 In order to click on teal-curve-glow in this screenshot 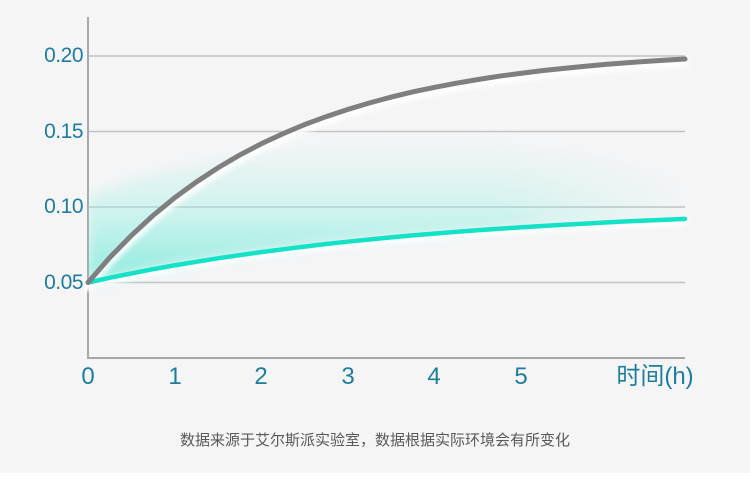, I will do `click(386, 254)`.